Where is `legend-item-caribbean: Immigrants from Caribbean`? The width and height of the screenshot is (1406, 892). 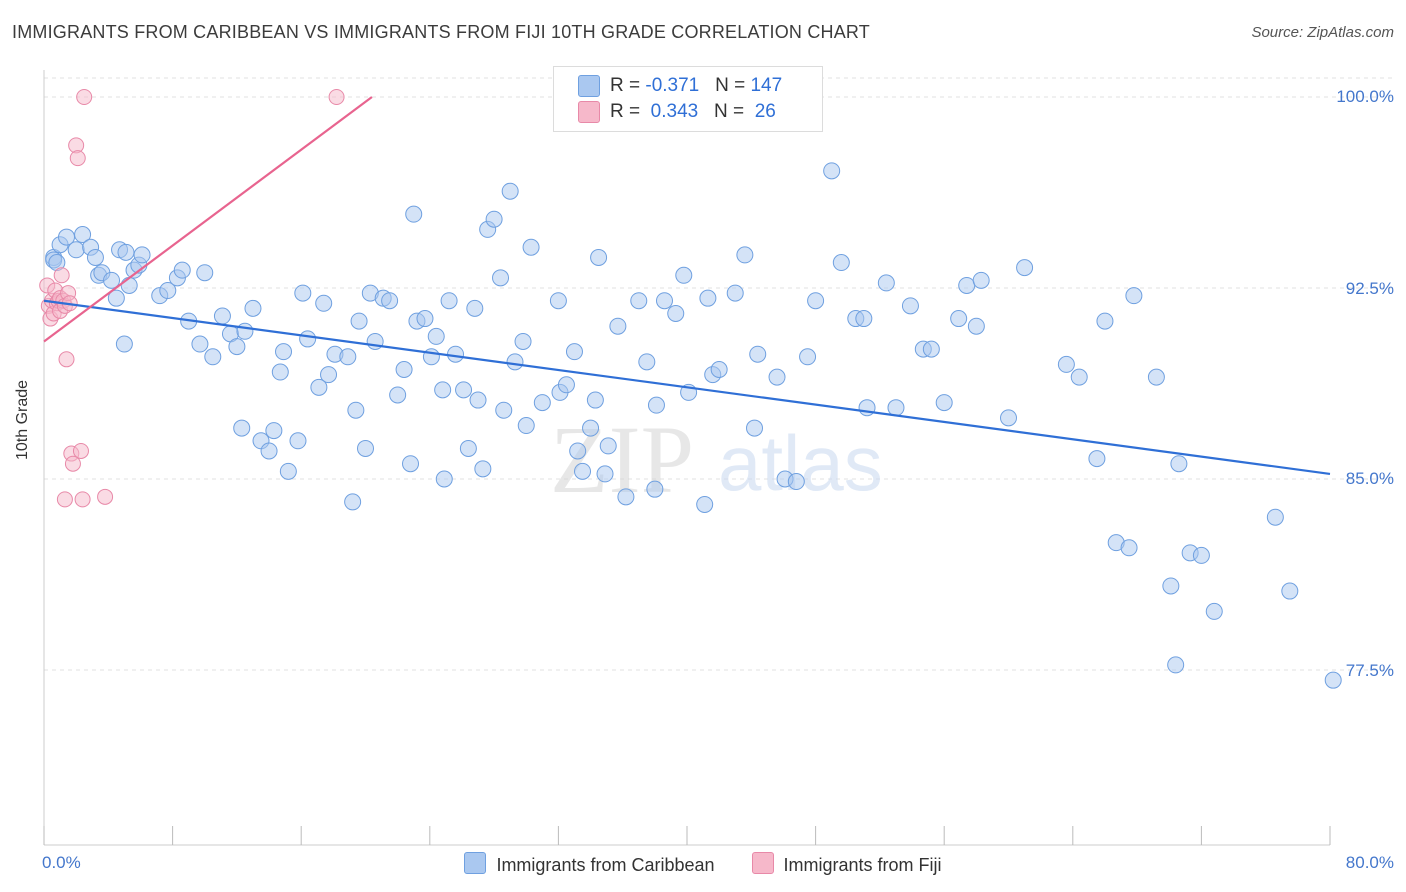
legend-item-caribbean: Immigrants from Caribbean is located at coordinates (589, 864).